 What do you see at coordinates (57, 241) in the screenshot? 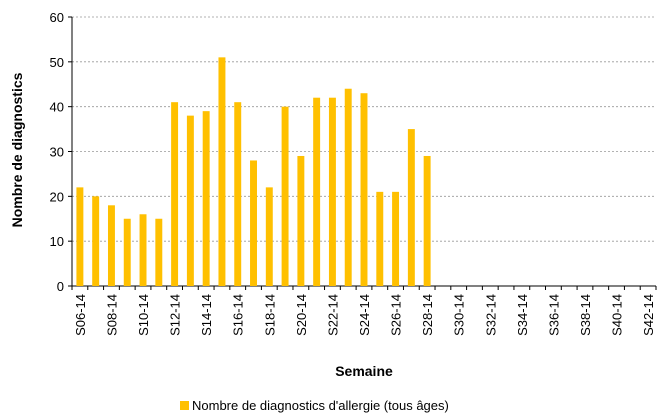
I see `y-tick-label: 10` at bounding box center [57, 241].